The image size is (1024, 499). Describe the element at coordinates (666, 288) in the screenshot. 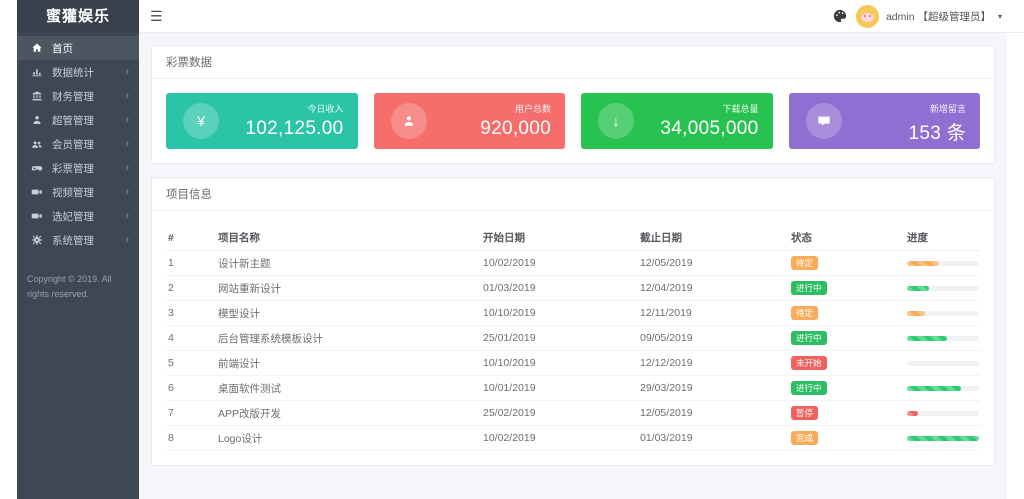

I see `cell-end-date: 12/04/2019` at that location.